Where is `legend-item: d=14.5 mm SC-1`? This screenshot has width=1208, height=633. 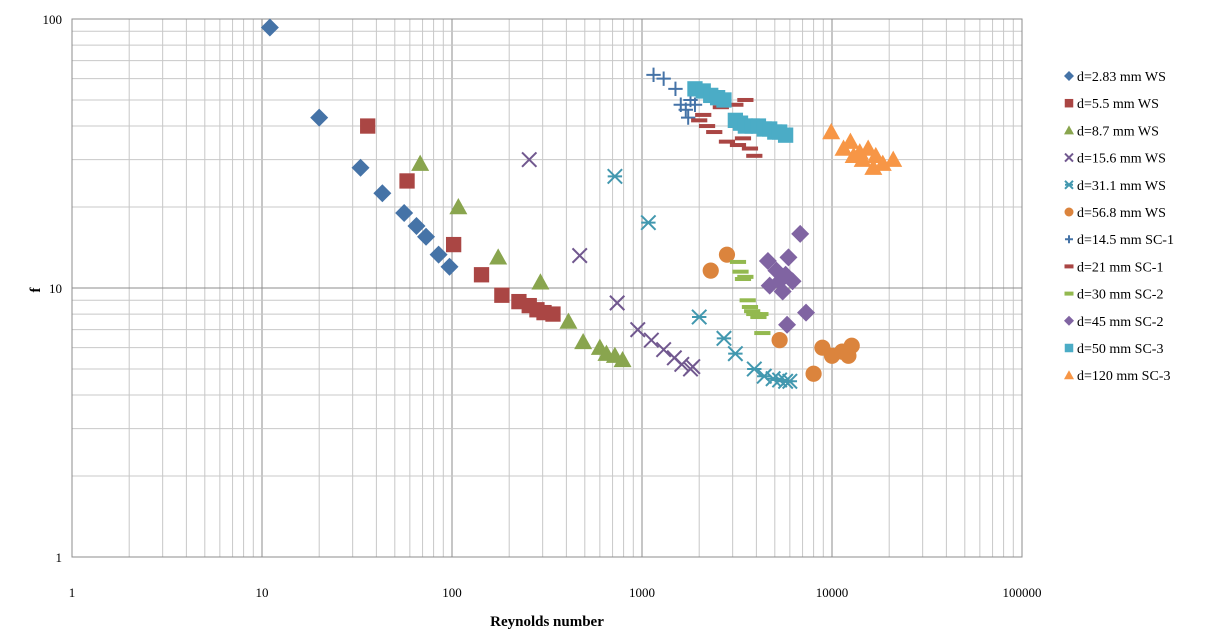 legend-item: d=14.5 mm SC-1 is located at coordinates (1119, 240).